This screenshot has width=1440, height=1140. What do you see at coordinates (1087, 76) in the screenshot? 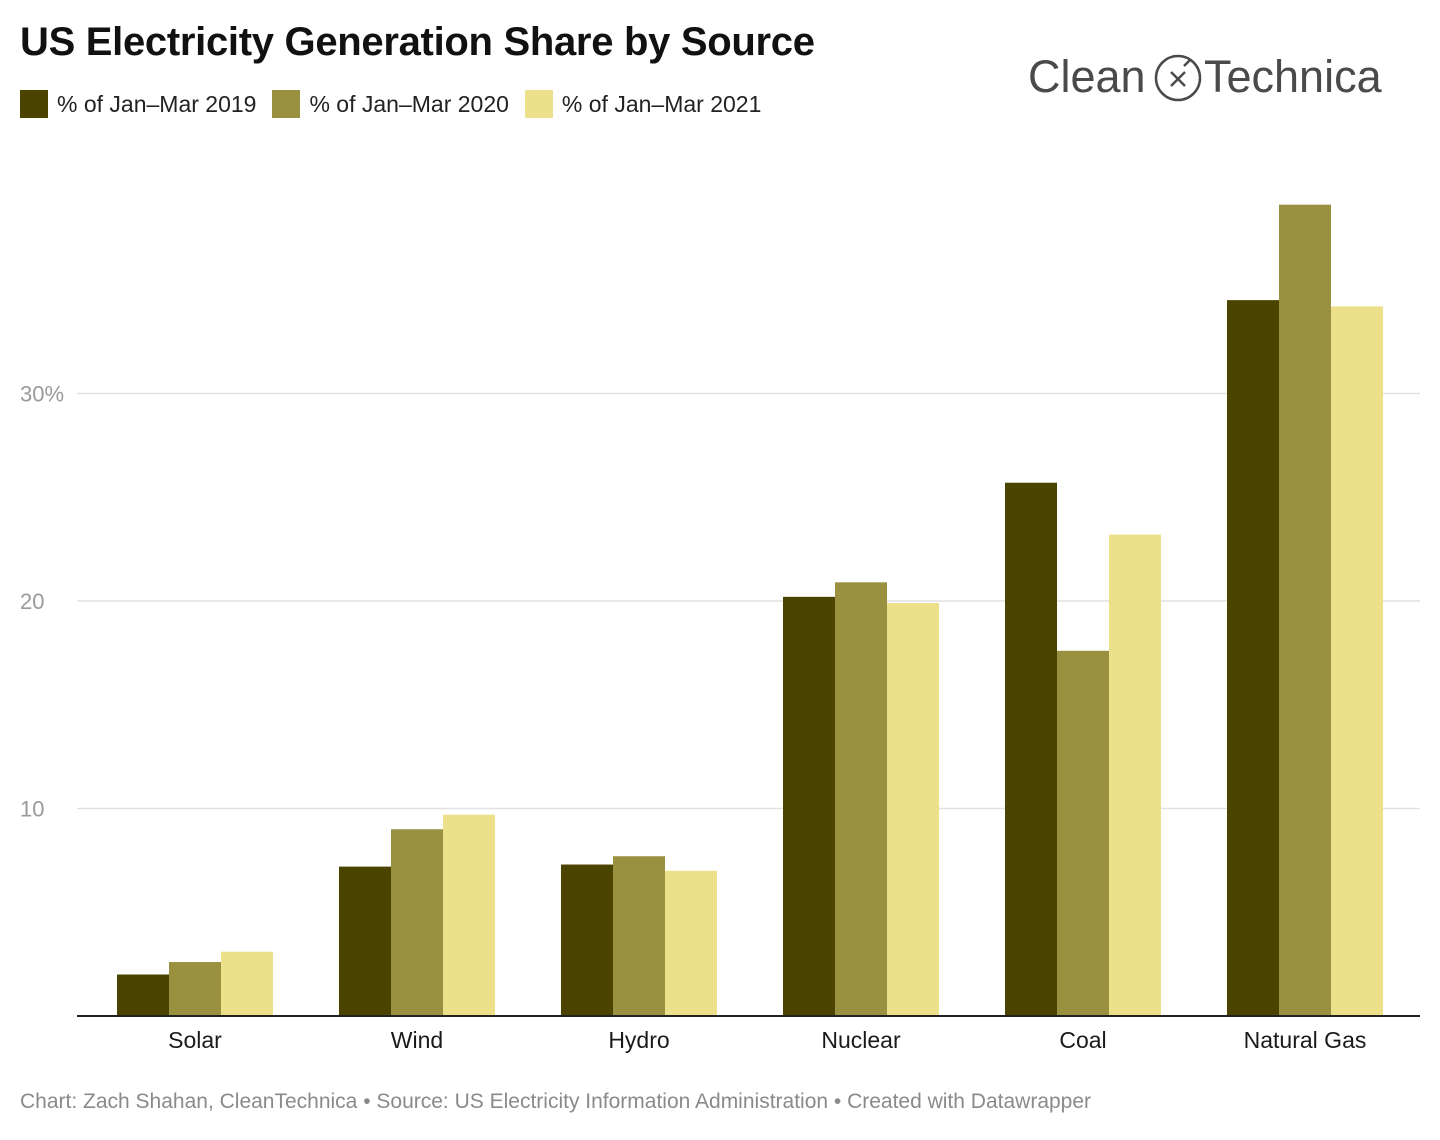
I see `logo-text-clean: Clean` at bounding box center [1087, 76].